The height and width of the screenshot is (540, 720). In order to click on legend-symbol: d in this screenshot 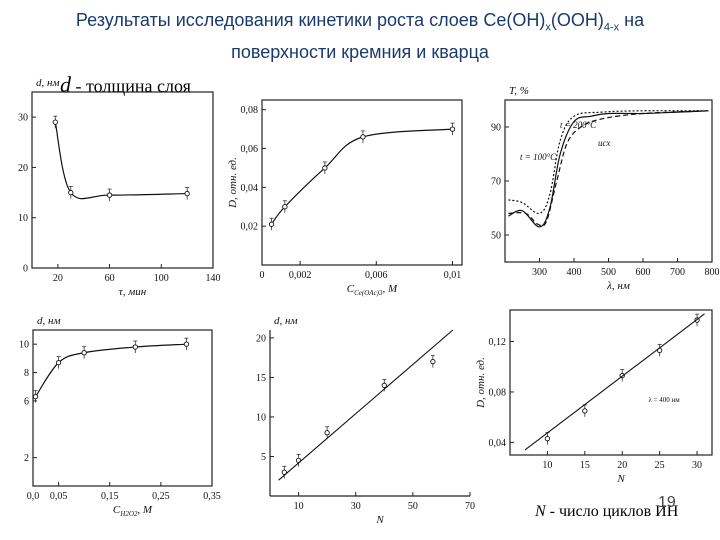, I will do `click(65, 84)`.